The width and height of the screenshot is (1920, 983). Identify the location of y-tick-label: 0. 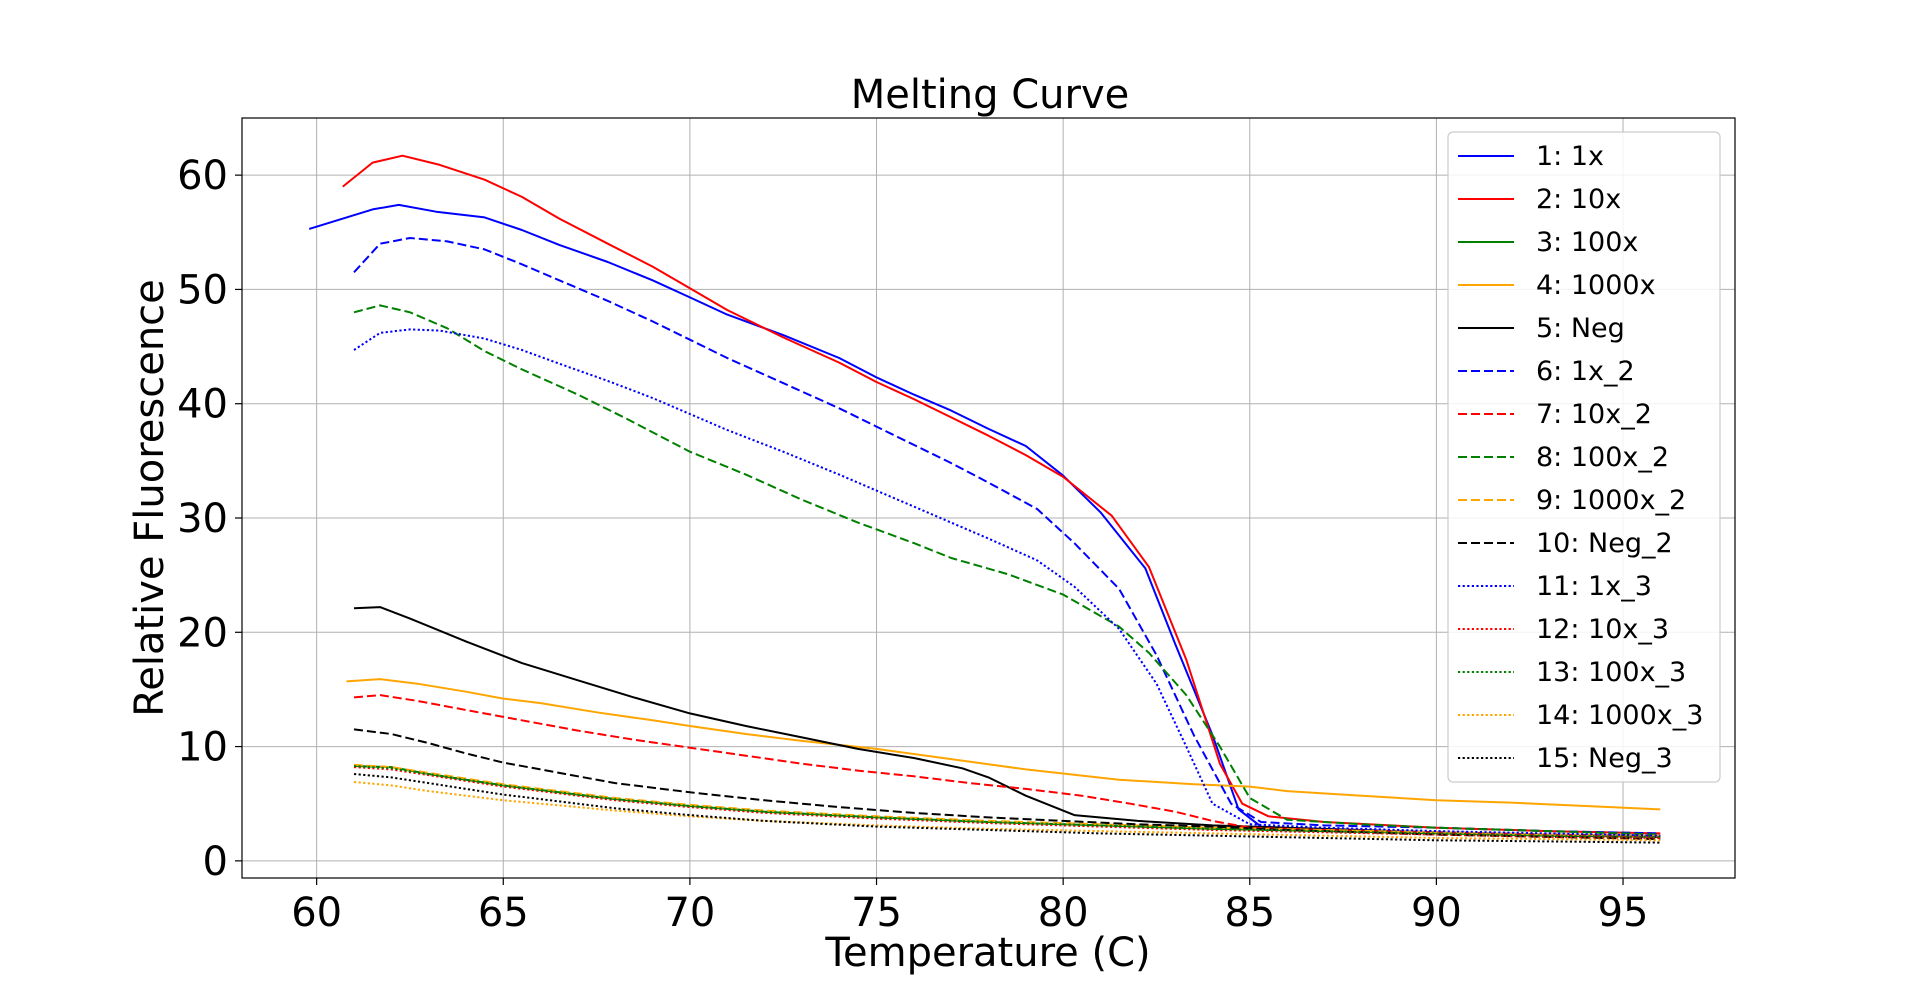
(215, 862).